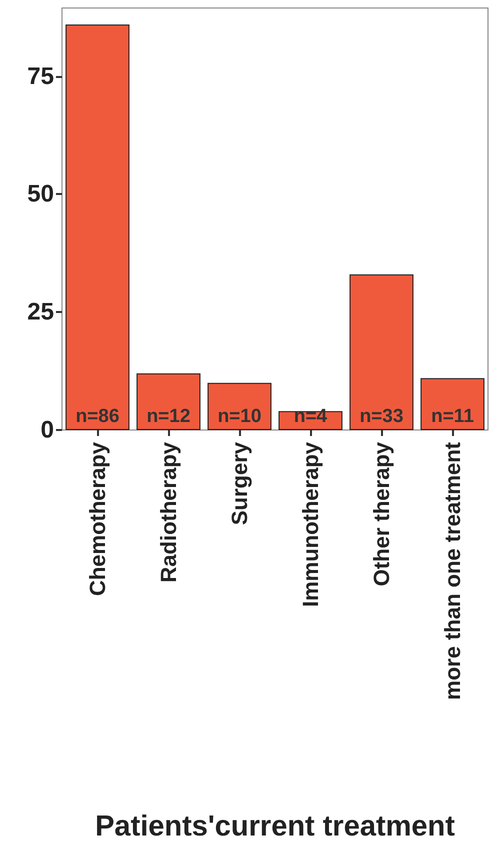  I want to click on data-label: n=33, so click(382, 416).